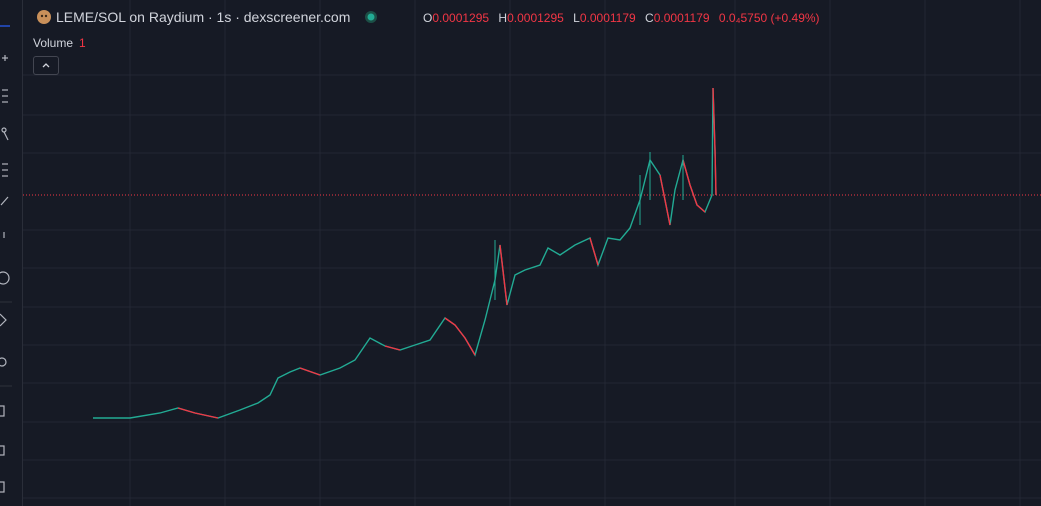 This screenshot has width=1041, height=506. I want to click on wicks, so click(589, 226).